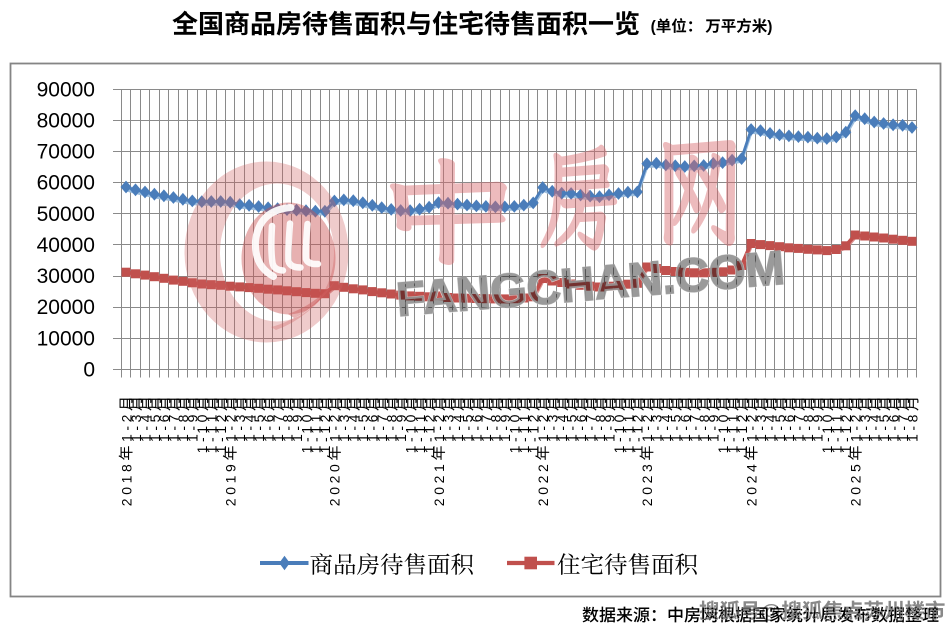 Image resolution: width=949 pixels, height=633 pixels. What do you see at coordinates (392, 418) in the screenshot?
I see `svg-text: 8` at bounding box center [392, 418].